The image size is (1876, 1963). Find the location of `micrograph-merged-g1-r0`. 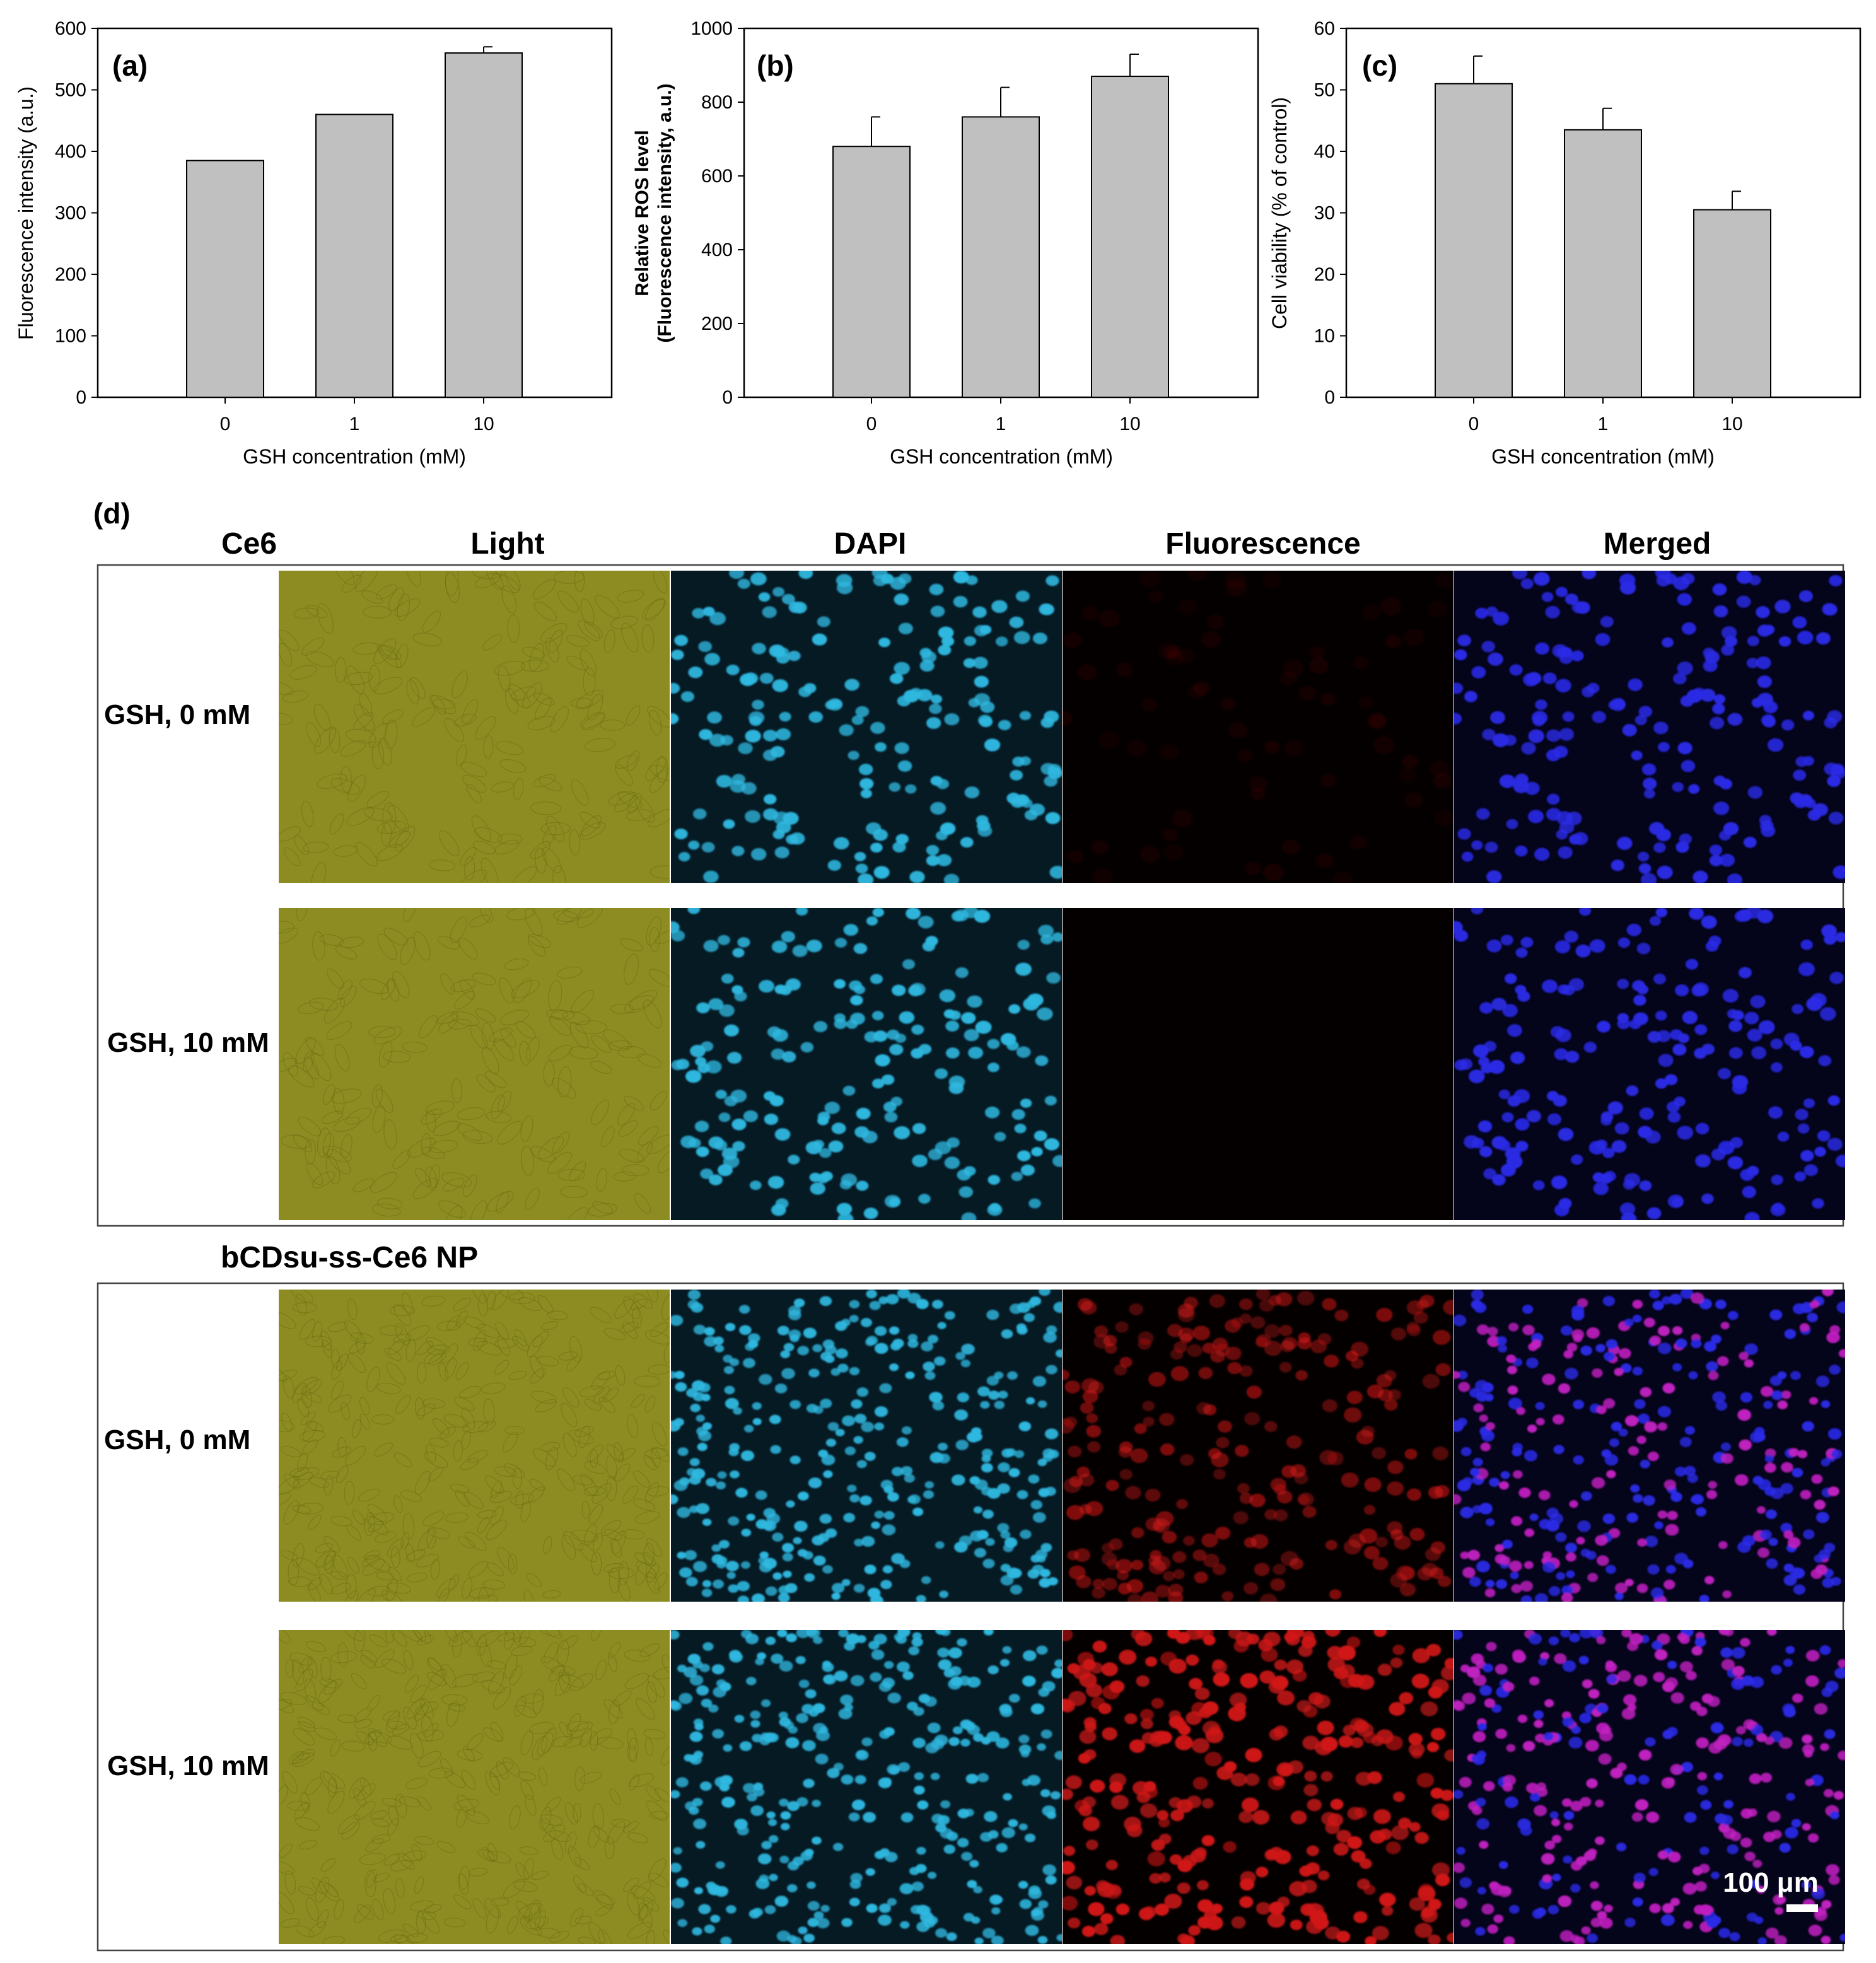

micrograph-merged-g1-r0 is located at coordinates (1649, 1446).